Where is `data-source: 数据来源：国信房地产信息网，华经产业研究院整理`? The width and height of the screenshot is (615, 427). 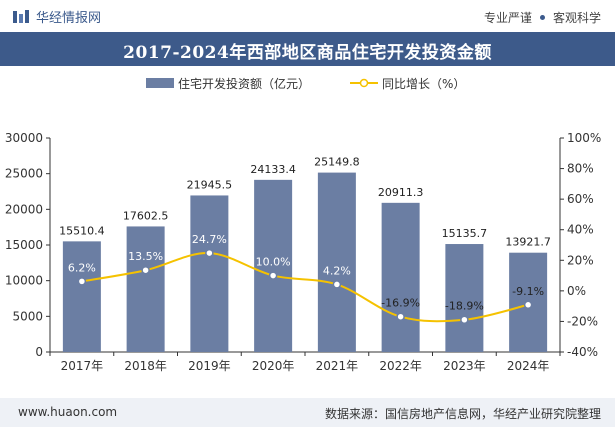 data-source: 数据来源：国信房地产信息网，华经产业研究院整理 is located at coordinates (462, 414).